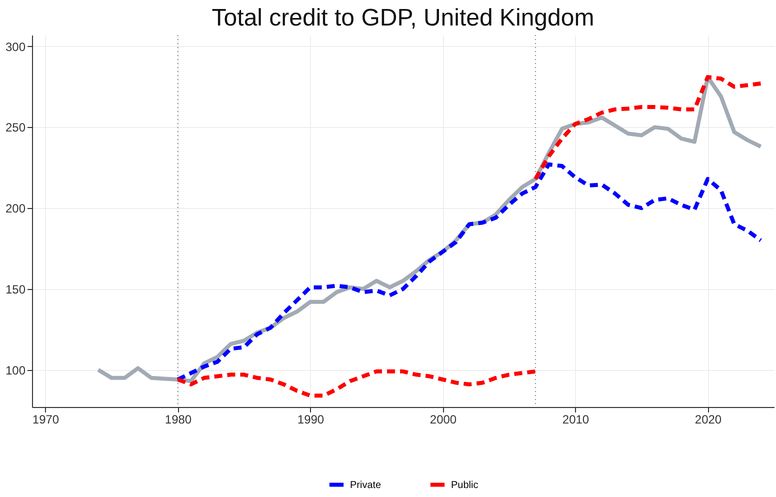  Describe the element at coordinates (15, 209) in the screenshot. I see `y-tick-label: 200` at that location.